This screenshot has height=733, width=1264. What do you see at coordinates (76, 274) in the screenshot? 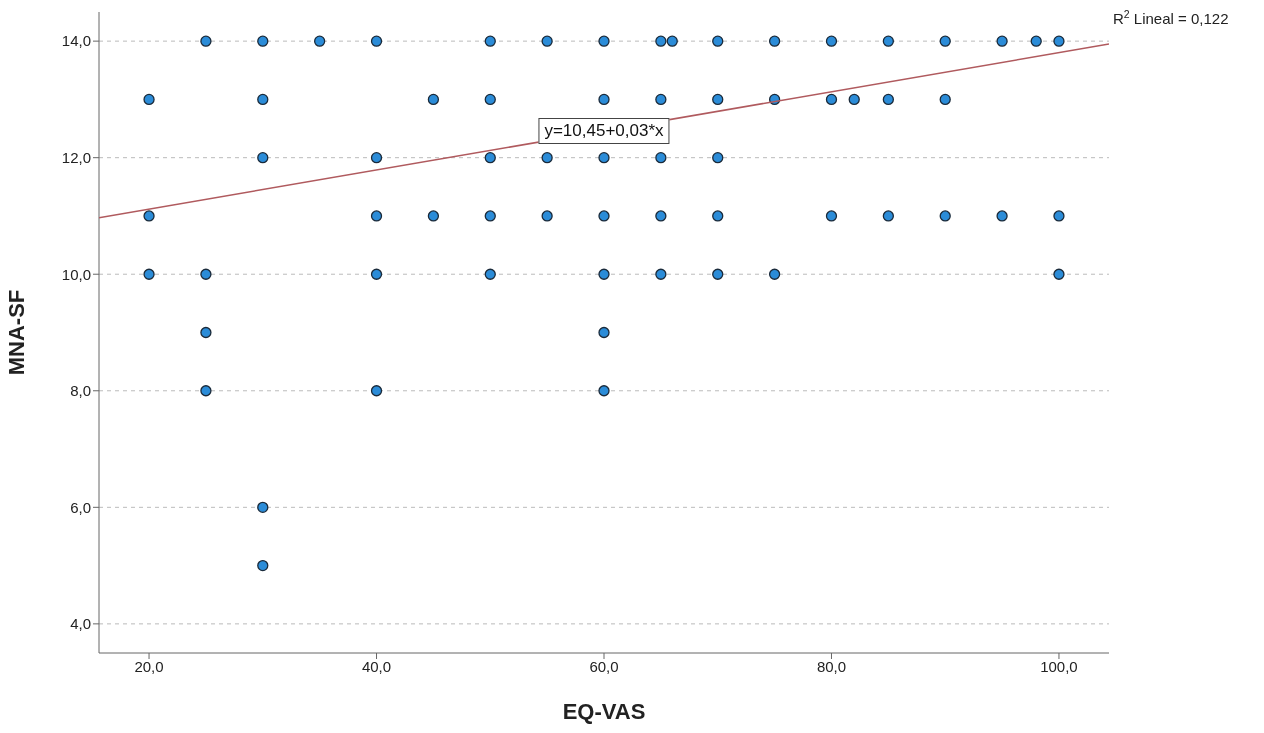
I see `y-tick-label: 10,0` at bounding box center [76, 274].